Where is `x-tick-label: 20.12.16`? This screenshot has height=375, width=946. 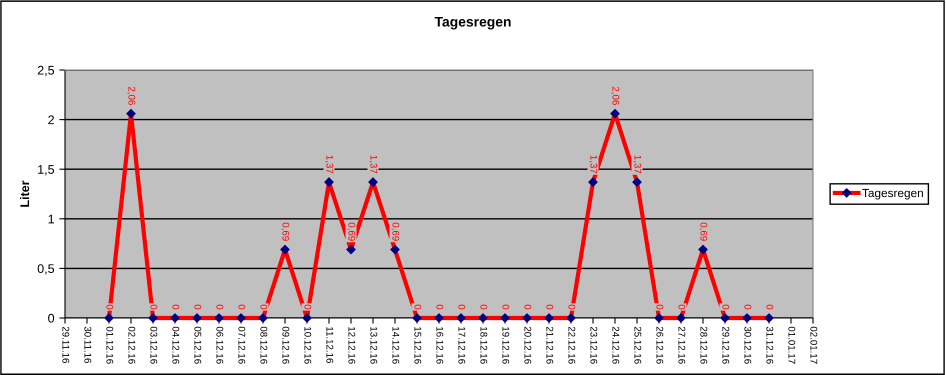
x-tick-label: 20.12.16 is located at coordinates (528, 345).